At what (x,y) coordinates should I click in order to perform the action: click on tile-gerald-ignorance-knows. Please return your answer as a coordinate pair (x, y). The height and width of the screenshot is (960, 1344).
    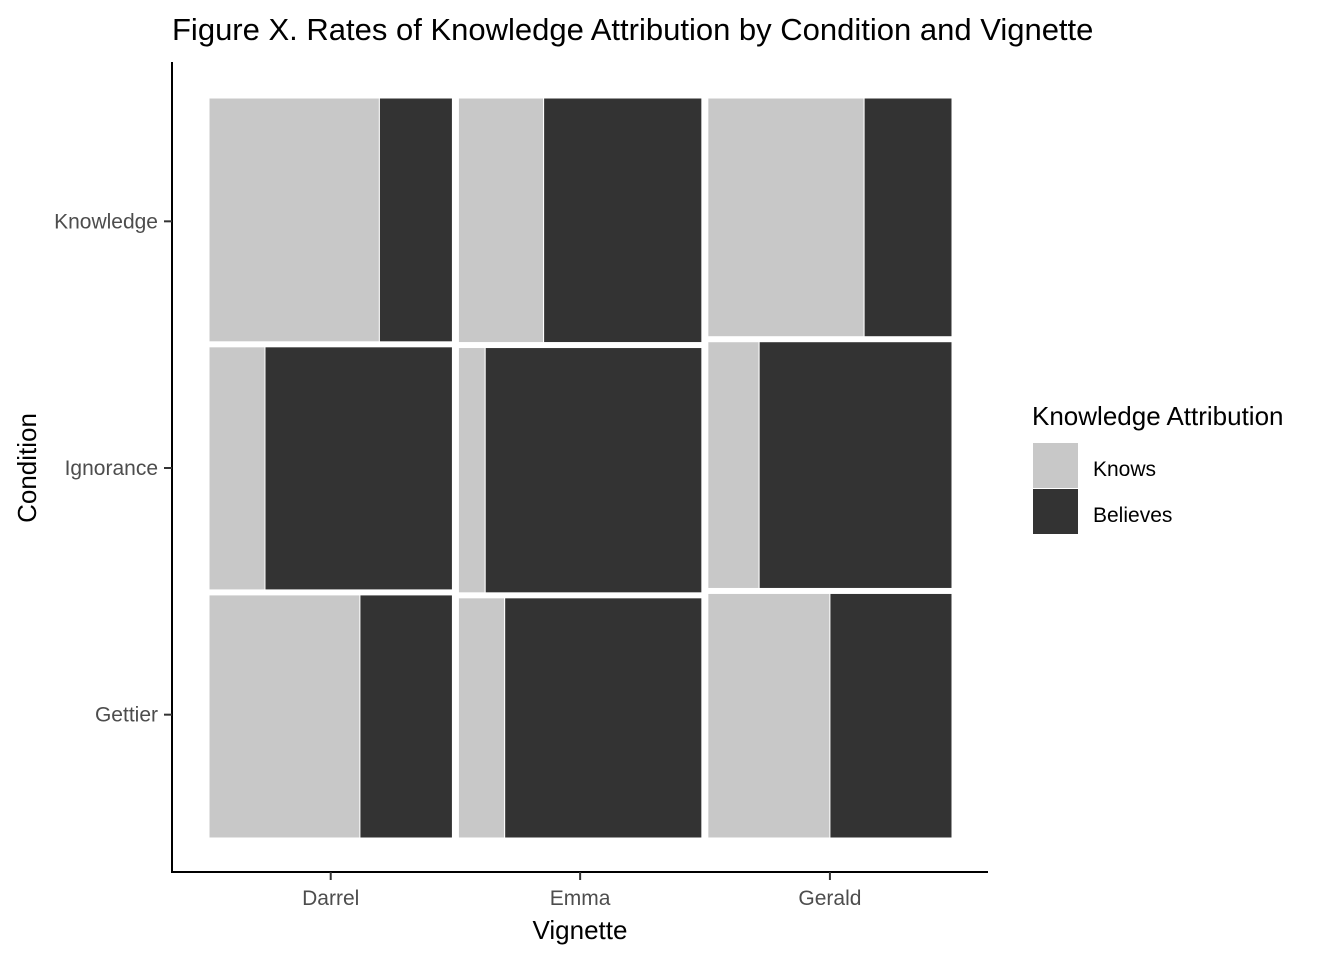
    Looking at the image, I should click on (733, 465).